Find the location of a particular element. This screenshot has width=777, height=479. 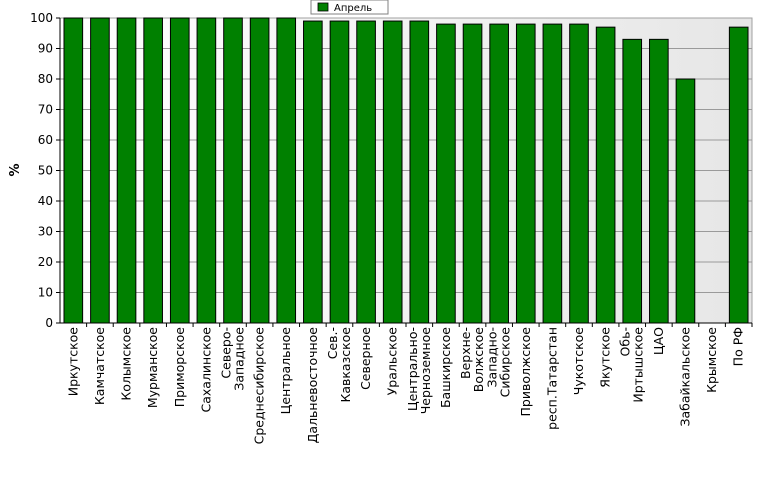

y-tick-label: 70 is located at coordinates (45, 110).